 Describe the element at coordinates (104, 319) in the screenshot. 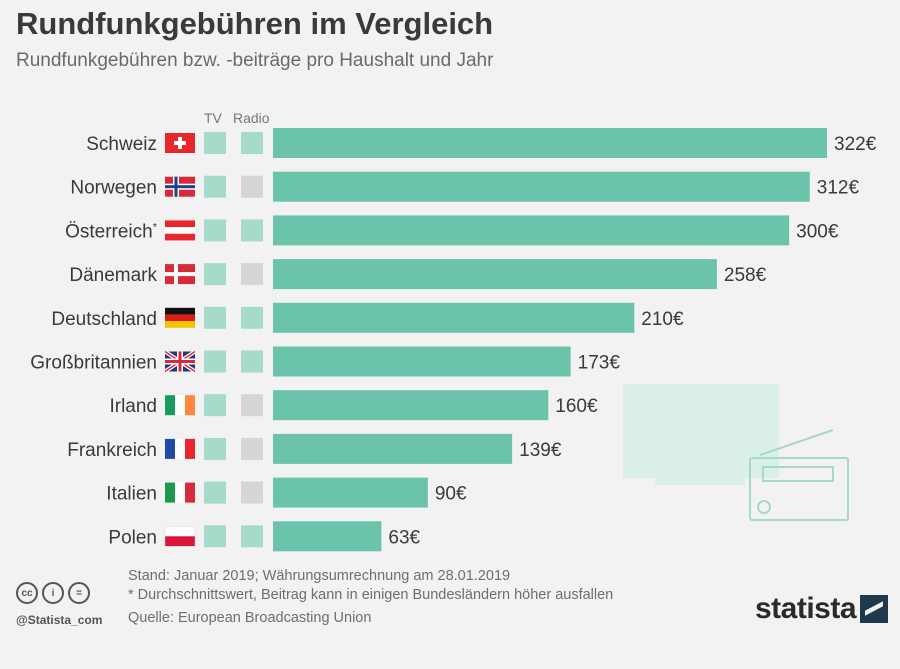

I see `category-label: Deutschland` at that location.